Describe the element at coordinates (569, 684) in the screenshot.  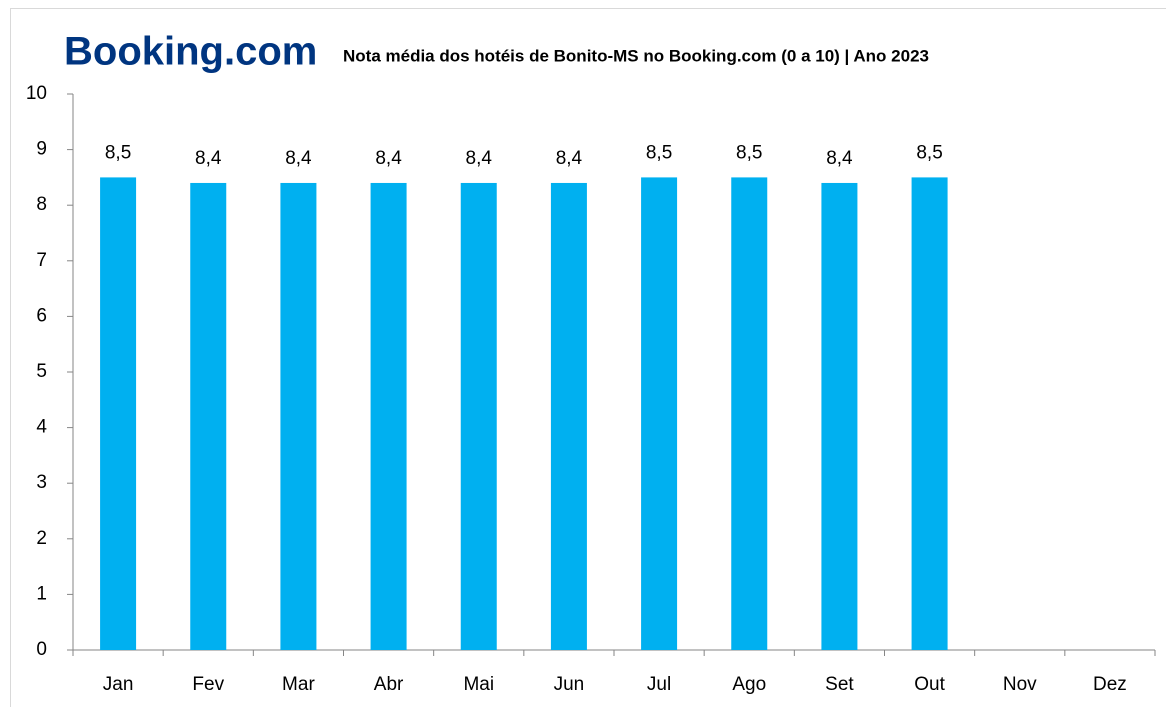
I see `x-tick-label: Jun` at that location.